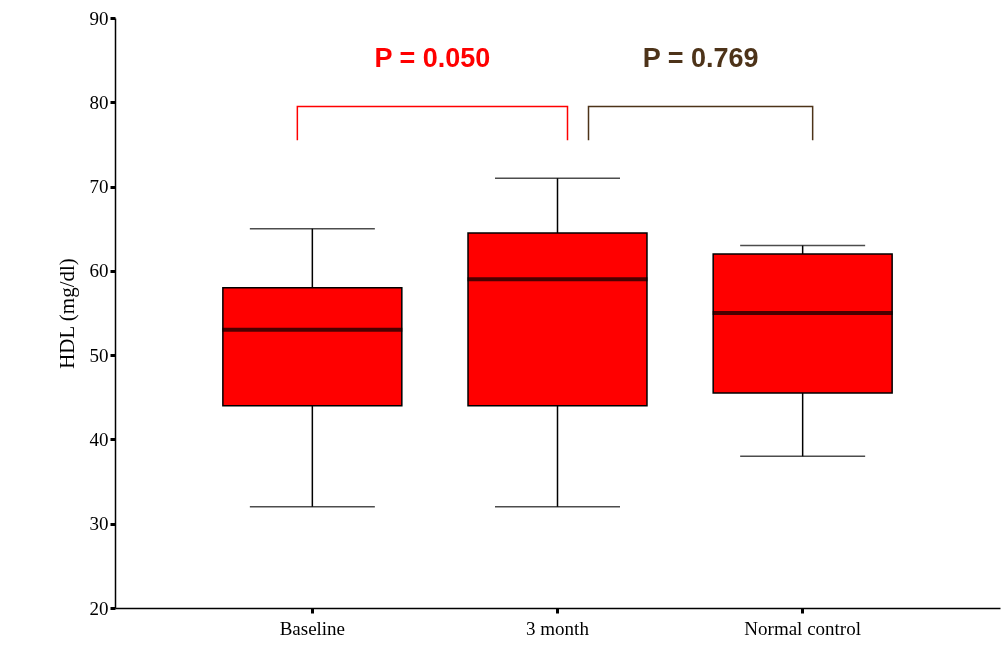  I want to click on x-tick-label: Baseline, so click(312, 628).